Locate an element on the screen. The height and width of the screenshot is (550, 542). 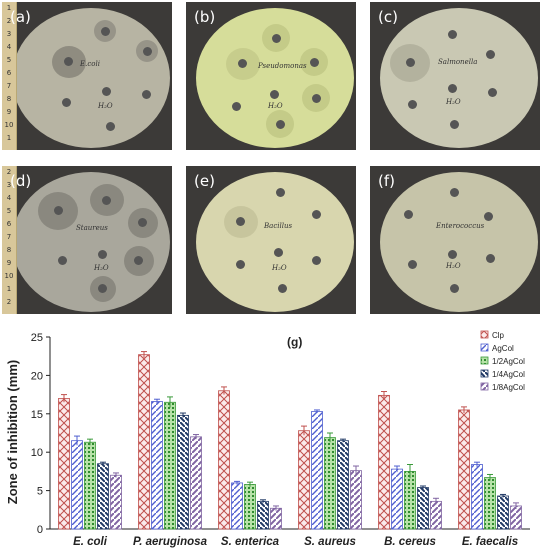
y-tick-label: 20 is located at coordinates (37, 376).